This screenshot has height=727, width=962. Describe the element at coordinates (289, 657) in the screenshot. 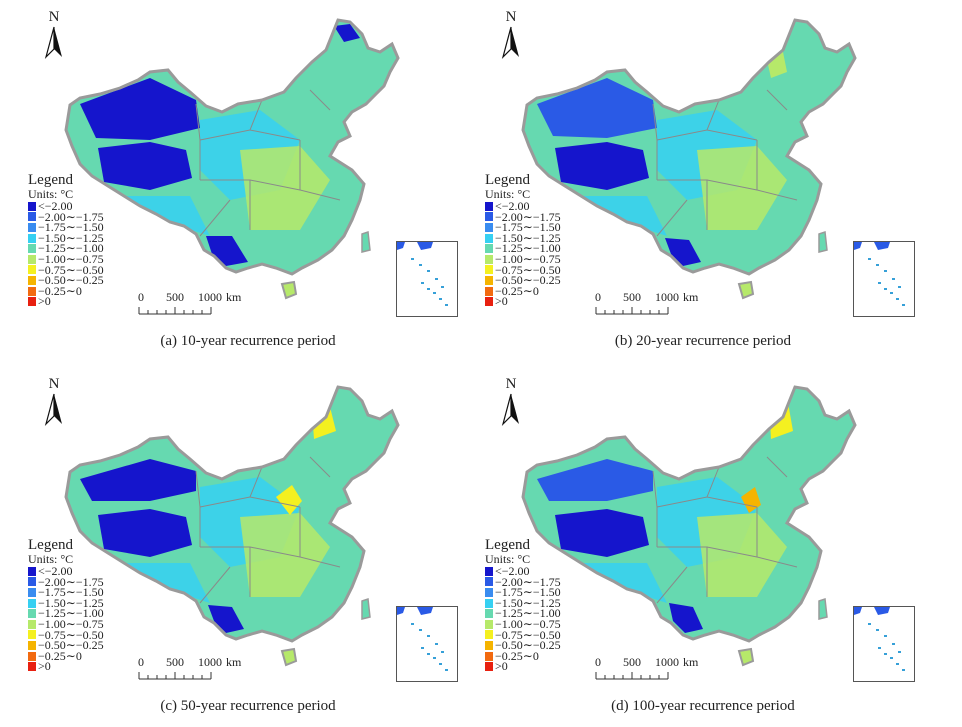

I see `hainan-island` at that location.